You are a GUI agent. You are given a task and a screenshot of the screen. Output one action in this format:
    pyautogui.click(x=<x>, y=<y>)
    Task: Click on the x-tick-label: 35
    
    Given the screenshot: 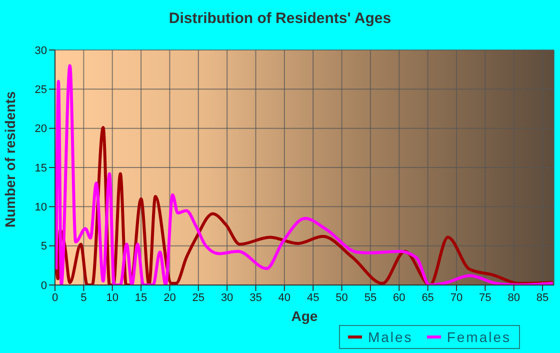 What is the action you would take?
    pyautogui.click(x=256, y=298)
    